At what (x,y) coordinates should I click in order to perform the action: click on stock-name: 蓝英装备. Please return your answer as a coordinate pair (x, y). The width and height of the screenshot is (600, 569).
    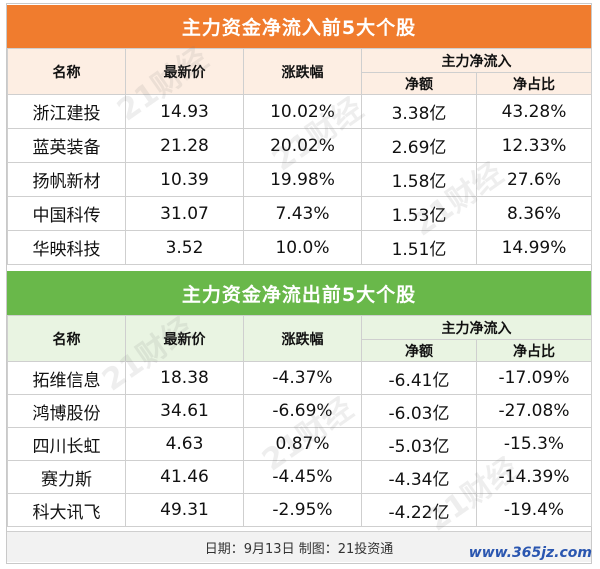
    Looking at the image, I should click on (66, 145).